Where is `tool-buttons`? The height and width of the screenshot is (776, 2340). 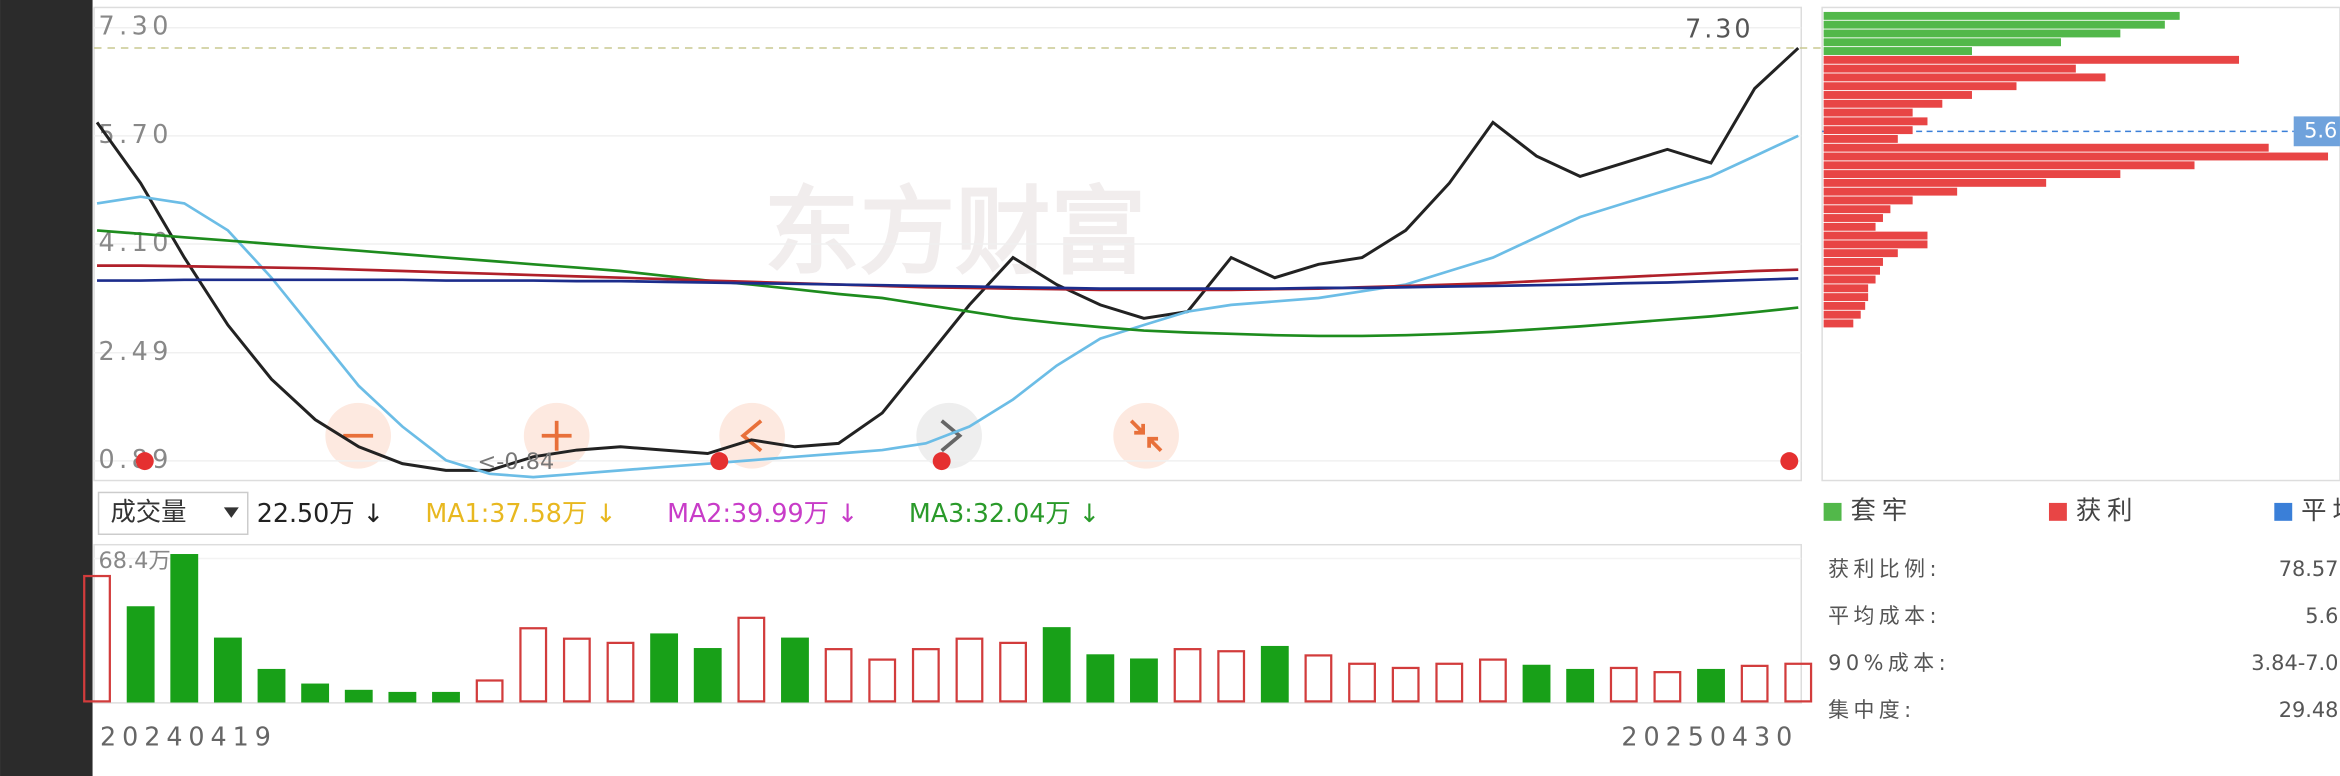
tool-buttons is located at coordinates (752, 435).